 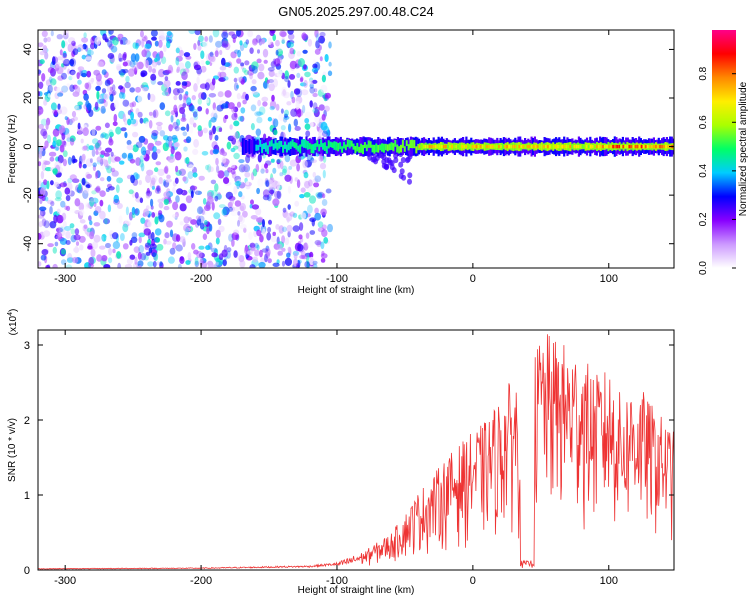 What do you see at coordinates (28, 98) in the screenshot?
I see `y-tick-label: 20` at bounding box center [28, 98].